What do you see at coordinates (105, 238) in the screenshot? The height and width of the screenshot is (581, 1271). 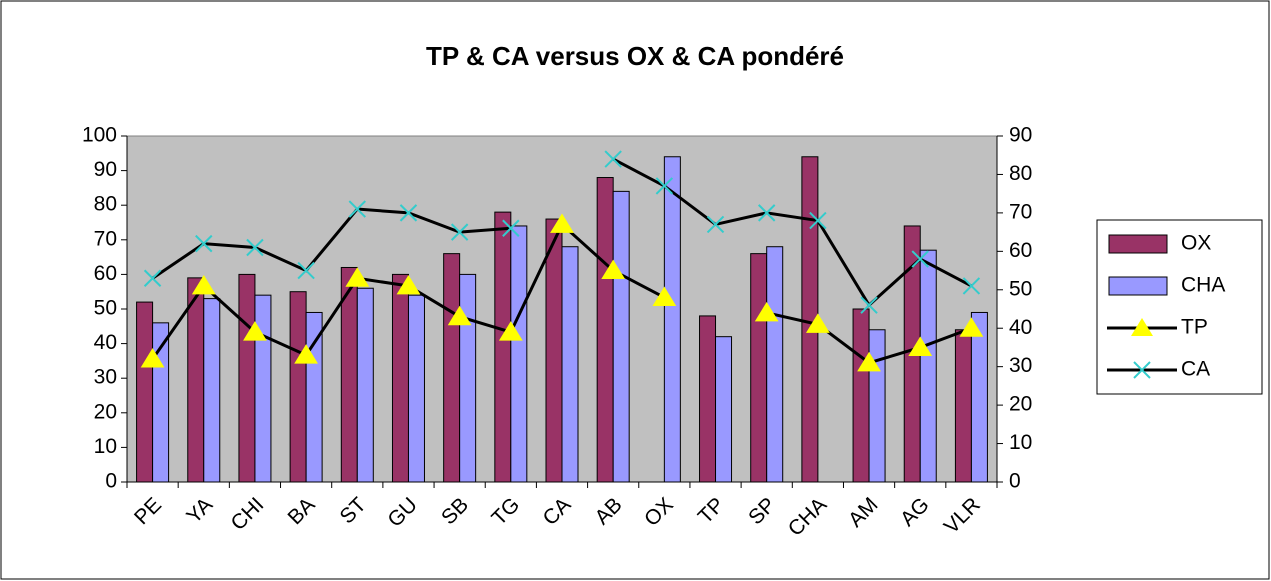 I see `y-tick-label: 70` at bounding box center [105, 238].